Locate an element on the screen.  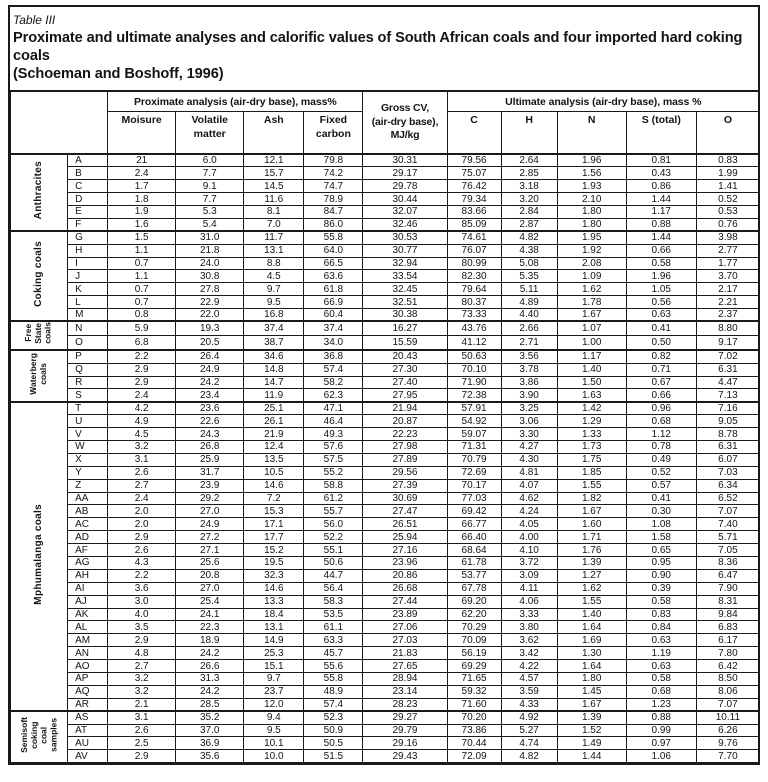
row-id: Z is located at coordinates (88, 485).